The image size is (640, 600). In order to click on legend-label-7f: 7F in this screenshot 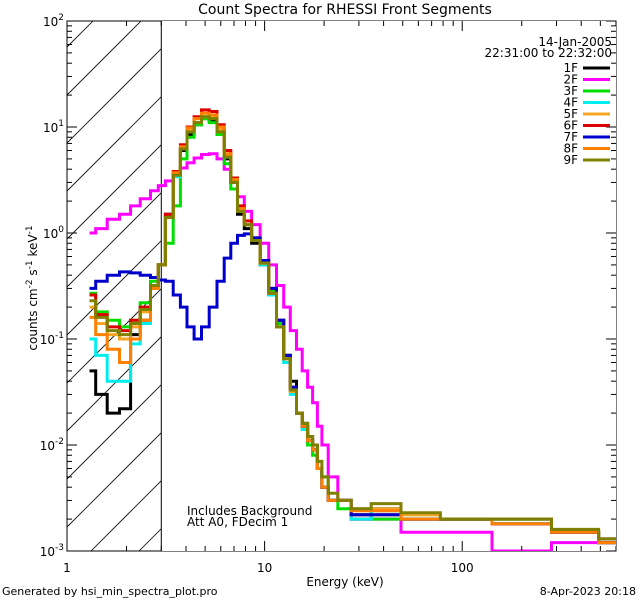, I will do `click(570, 137)`.